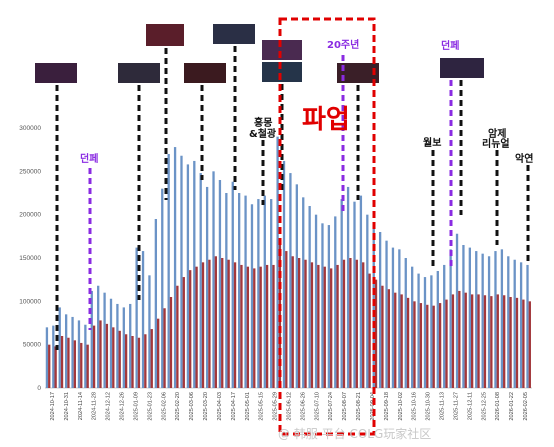  I want to click on x-tick-label: 2025-09-18, so click(387, 406).